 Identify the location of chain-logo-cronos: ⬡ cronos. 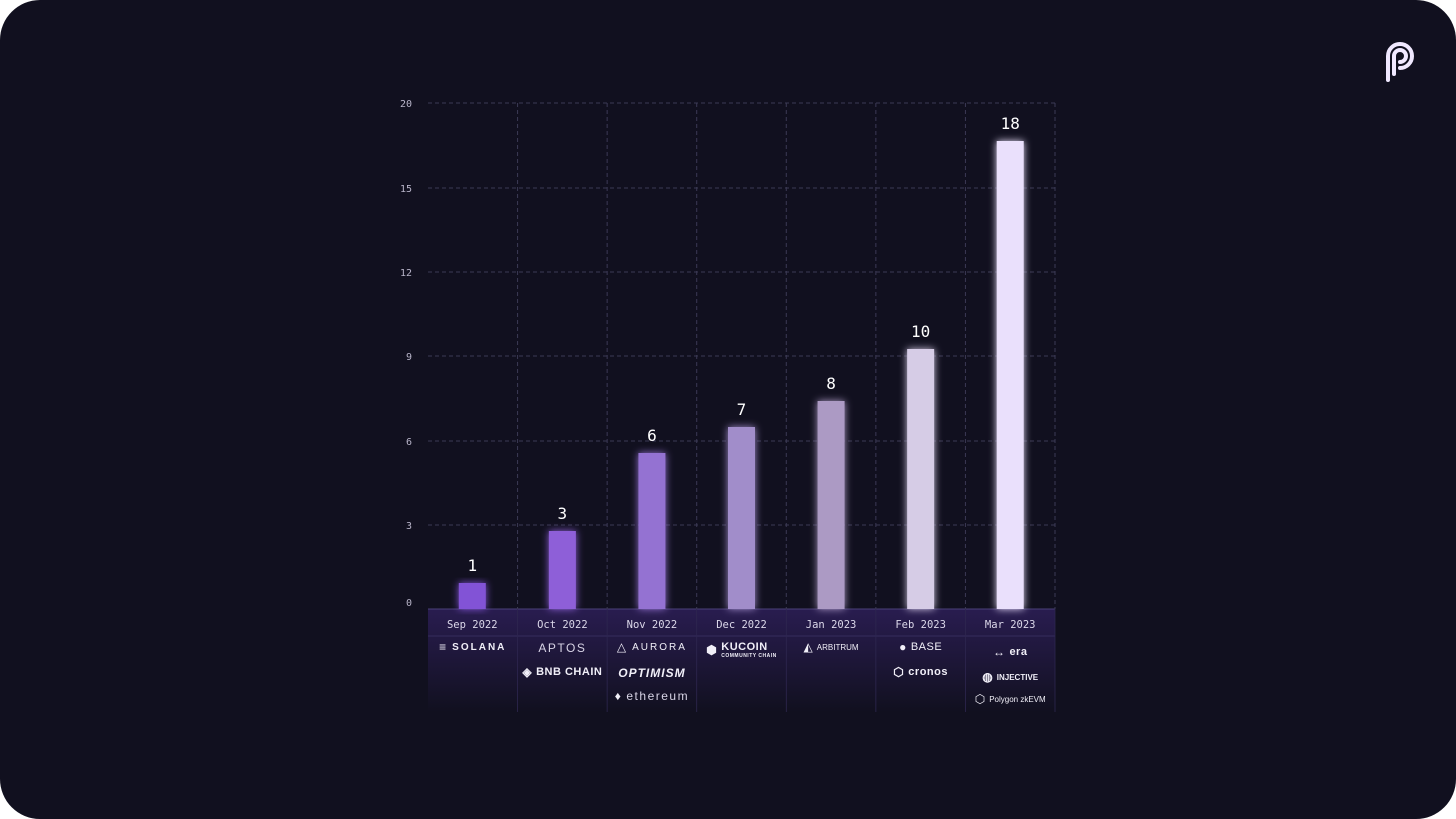
(920, 672).